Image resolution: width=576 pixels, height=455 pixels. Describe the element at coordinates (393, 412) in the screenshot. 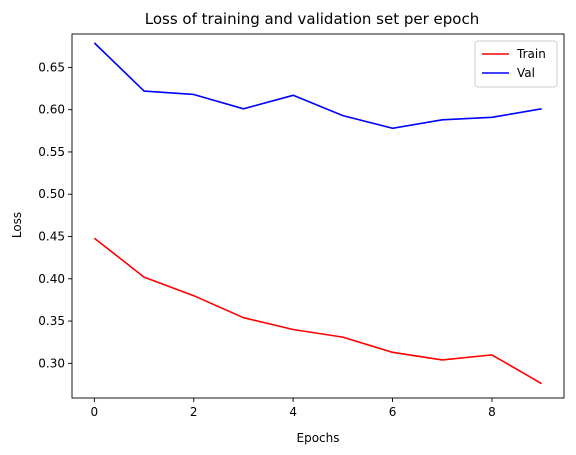

I see `x-tick-label: 6` at that location.